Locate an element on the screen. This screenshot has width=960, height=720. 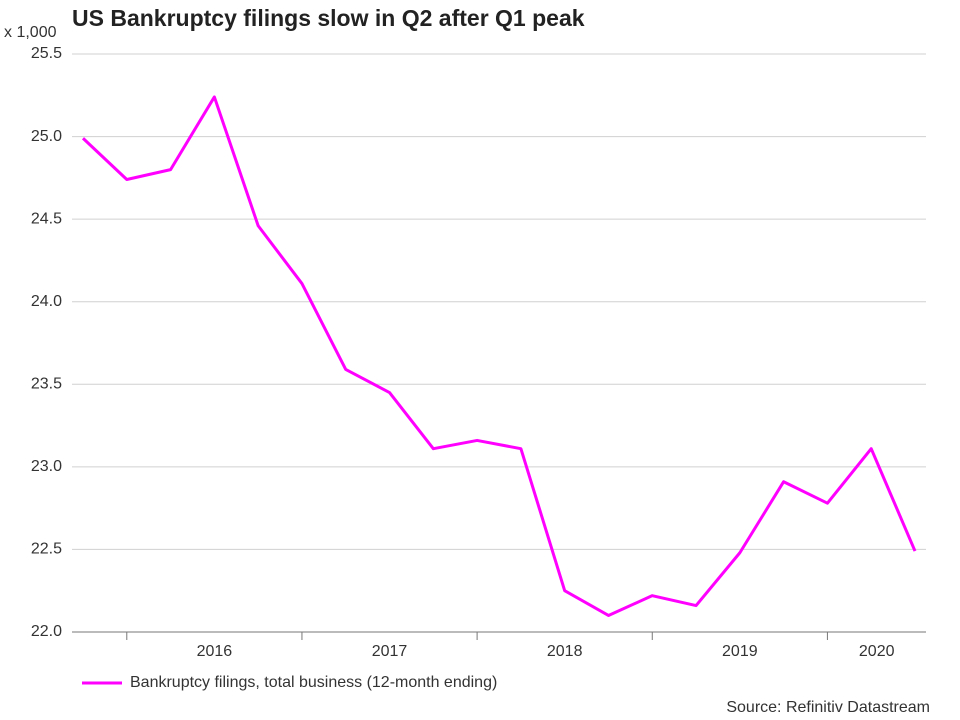
y-tick-label: 23.0 is located at coordinates (46, 466).